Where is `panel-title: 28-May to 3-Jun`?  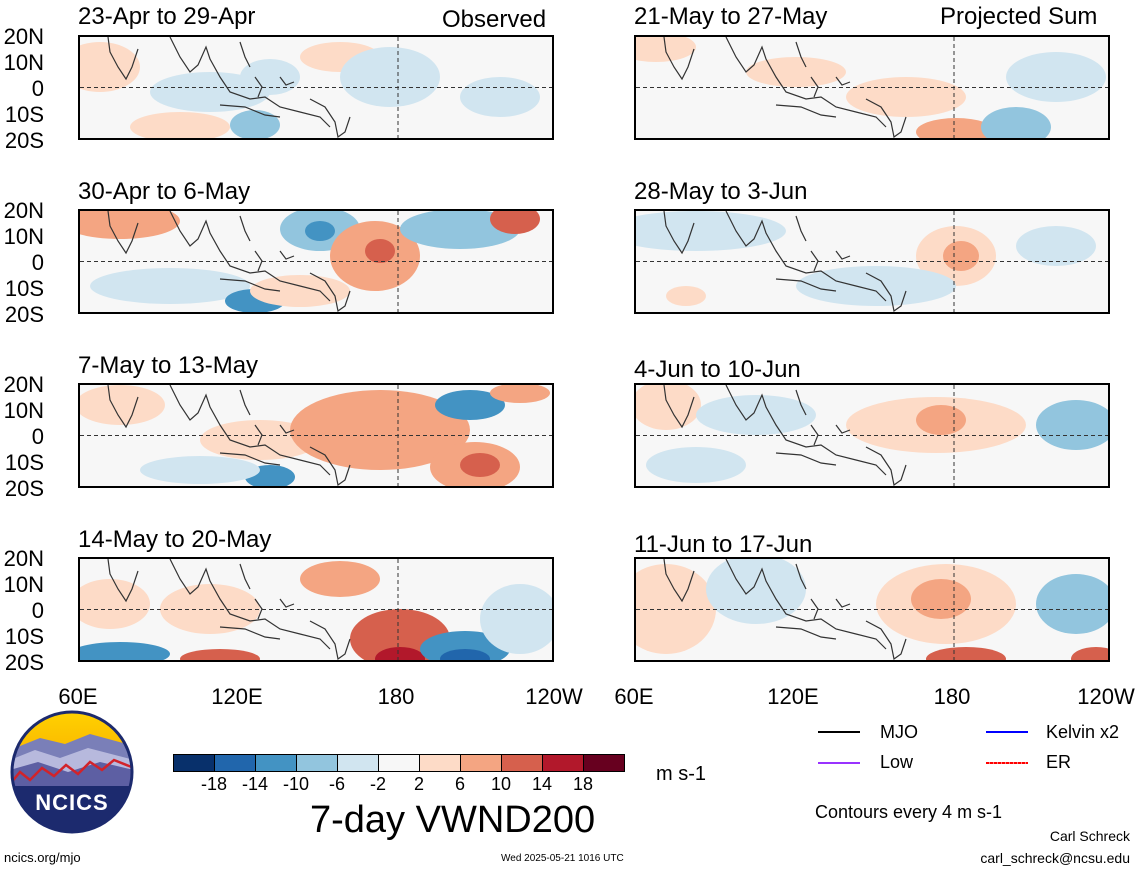
panel-title: 28-May to 3-Jun is located at coordinates (721, 191).